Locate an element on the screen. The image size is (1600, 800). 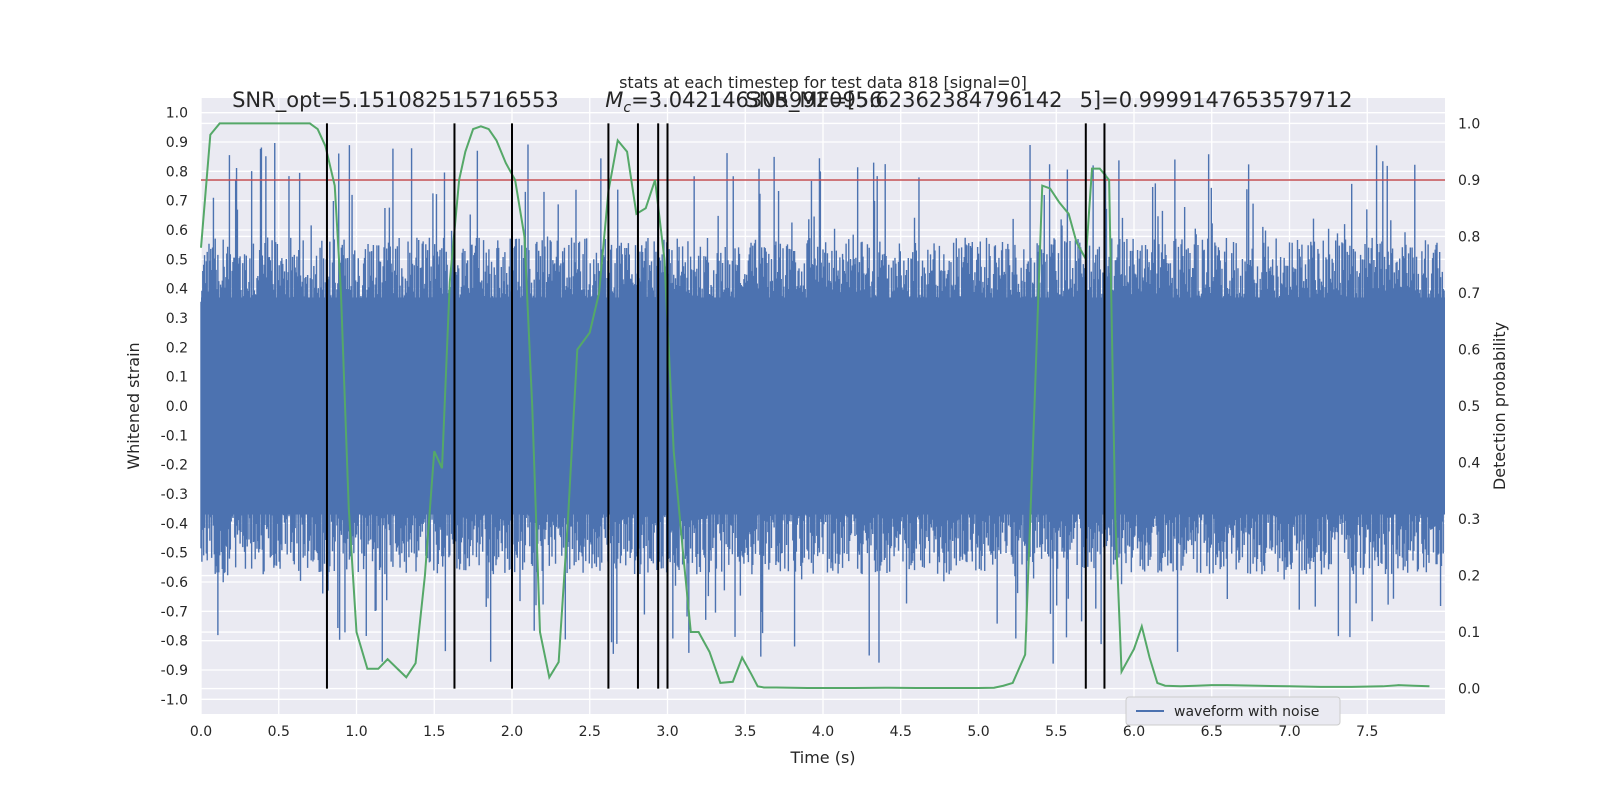
legend: waveform with noise is located at coordinates (1233, 711).